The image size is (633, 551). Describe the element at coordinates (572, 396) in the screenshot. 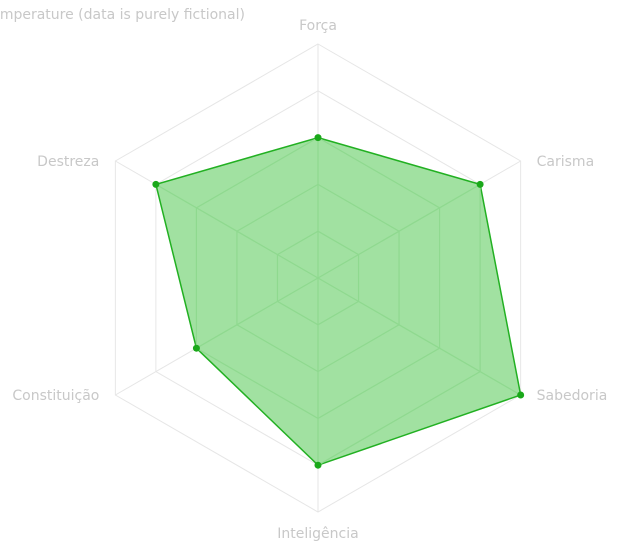

I see `axis-label: Sabedoria` at that location.